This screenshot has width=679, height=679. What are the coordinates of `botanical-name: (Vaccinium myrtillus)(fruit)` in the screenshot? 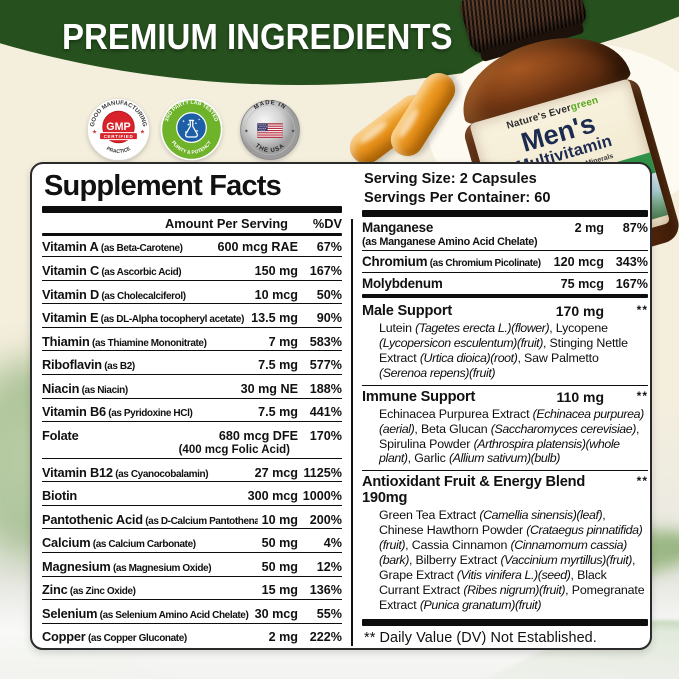 It's located at (566, 559).